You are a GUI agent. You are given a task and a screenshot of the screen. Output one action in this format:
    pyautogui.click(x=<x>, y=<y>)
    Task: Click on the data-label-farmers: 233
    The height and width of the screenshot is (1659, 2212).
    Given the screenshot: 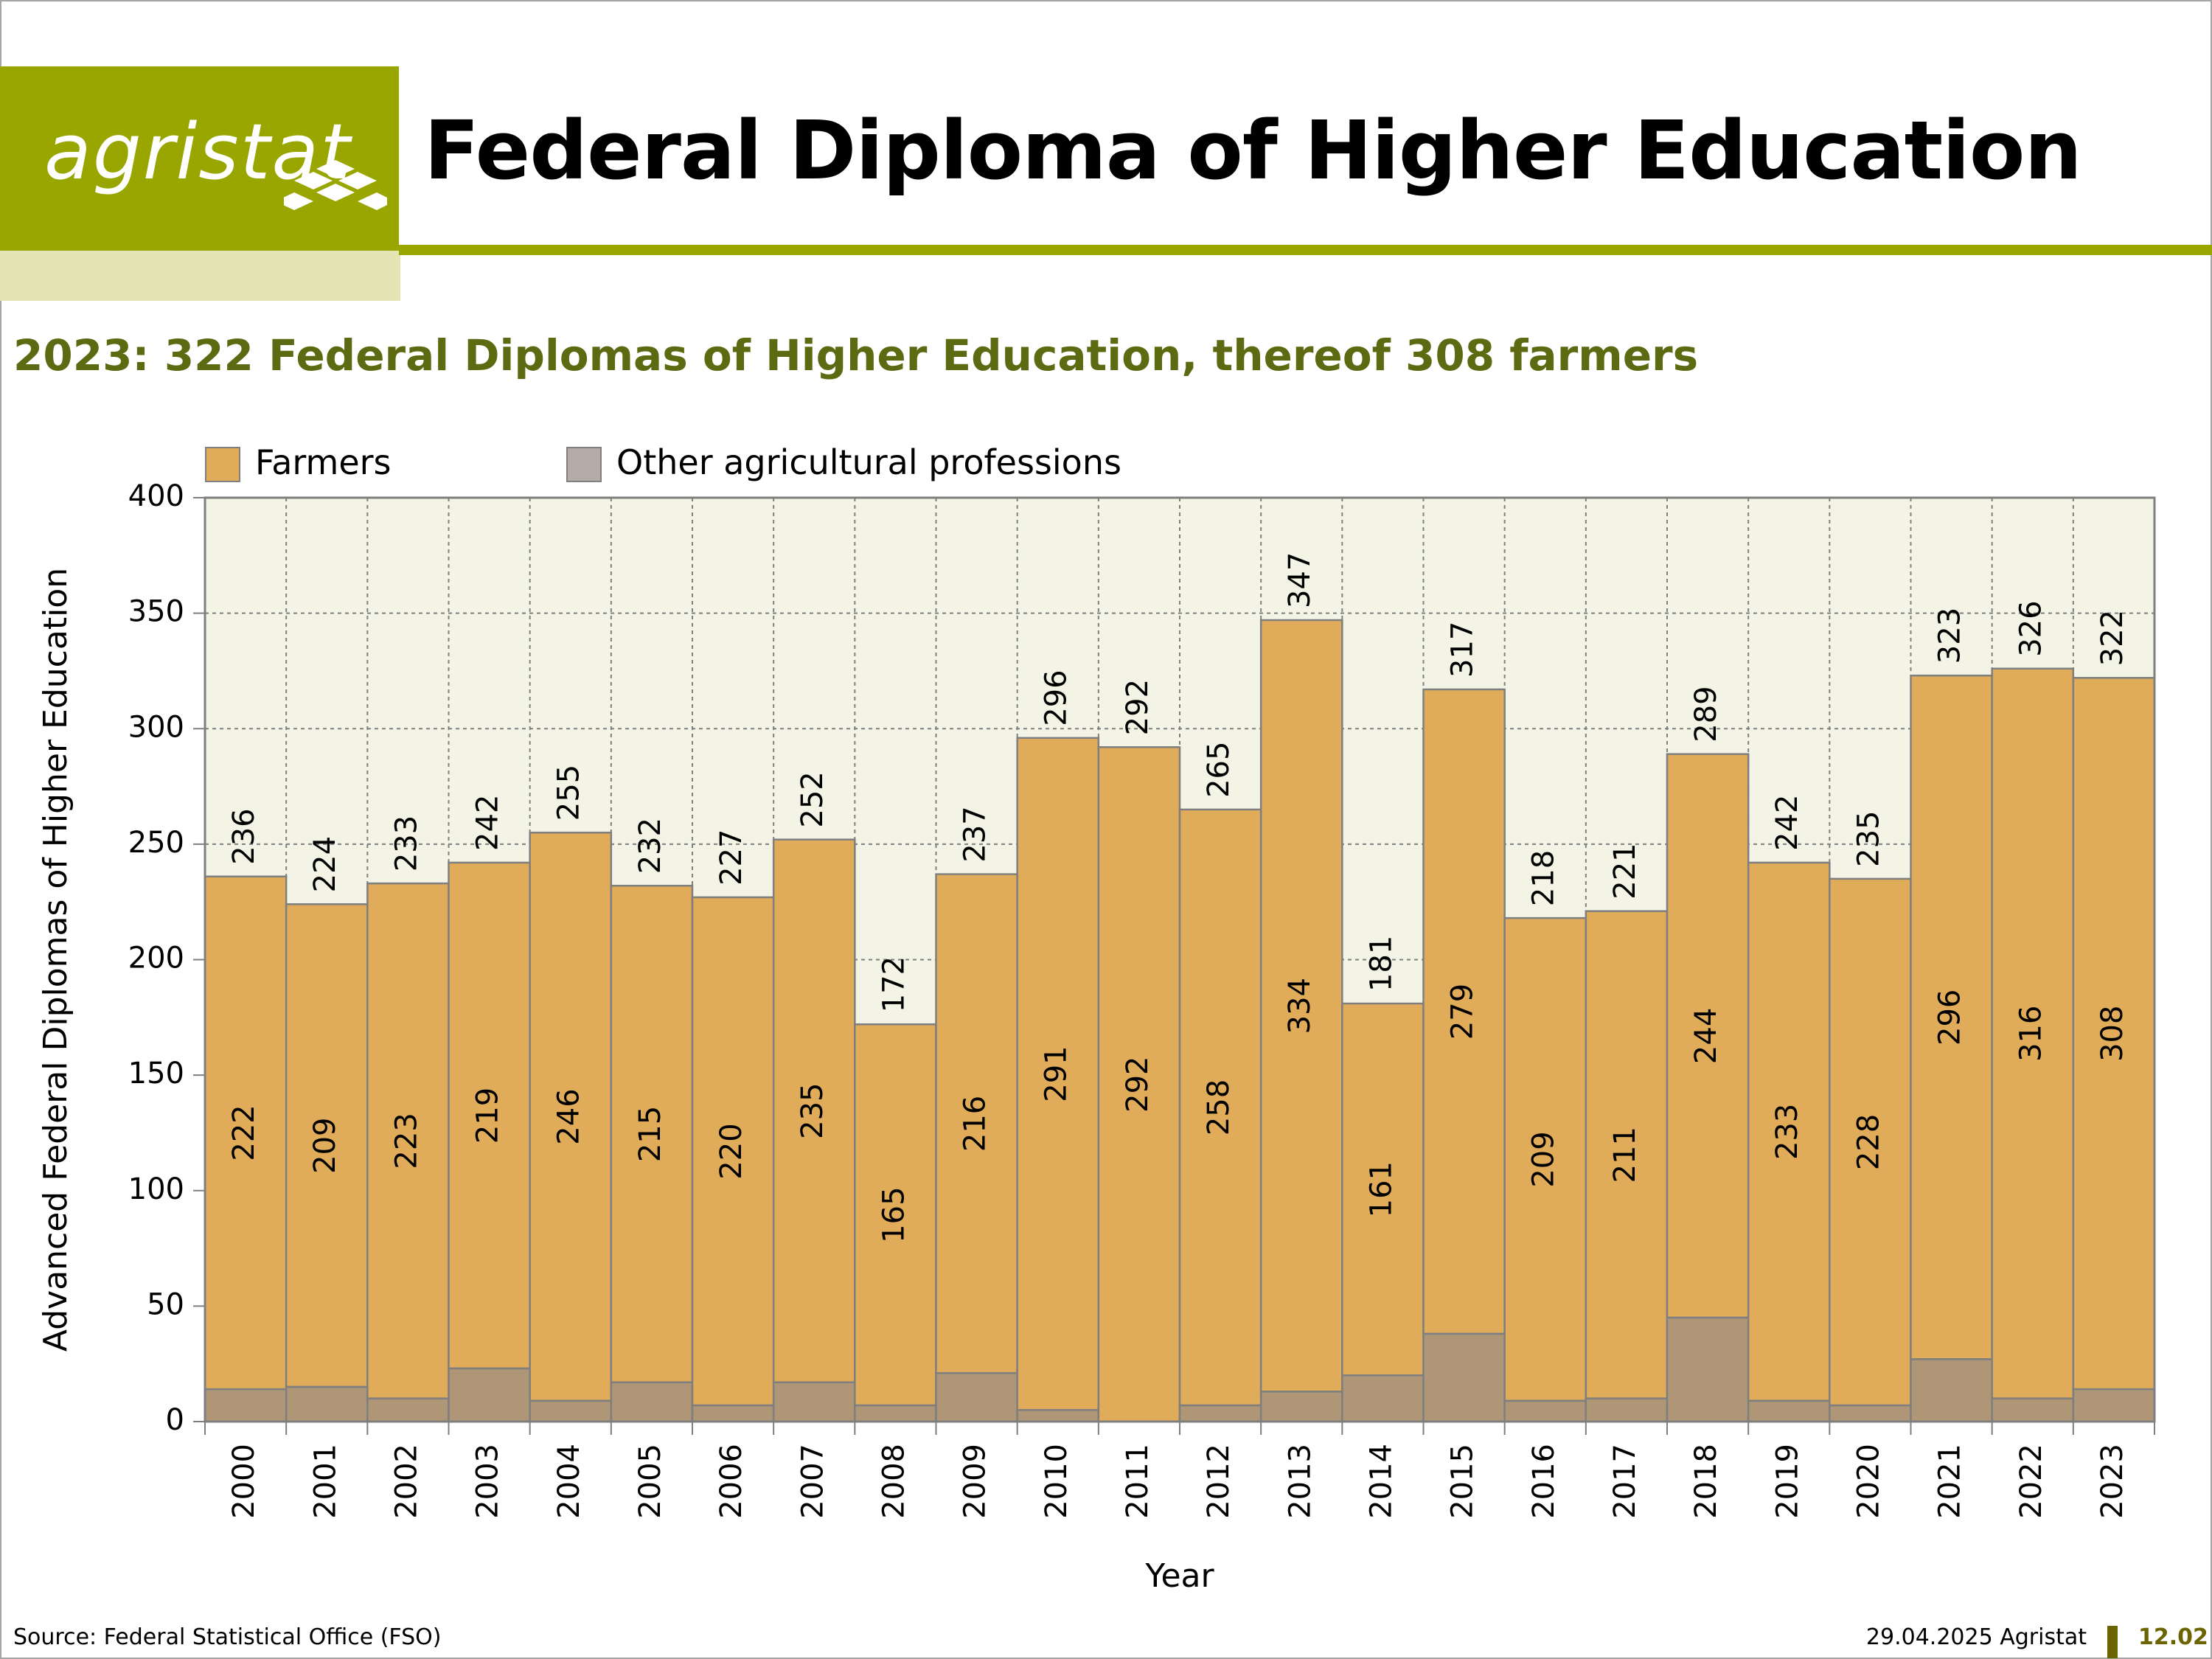 What is the action you would take?
    pyautogui.click(x=1787, y=1132)
    